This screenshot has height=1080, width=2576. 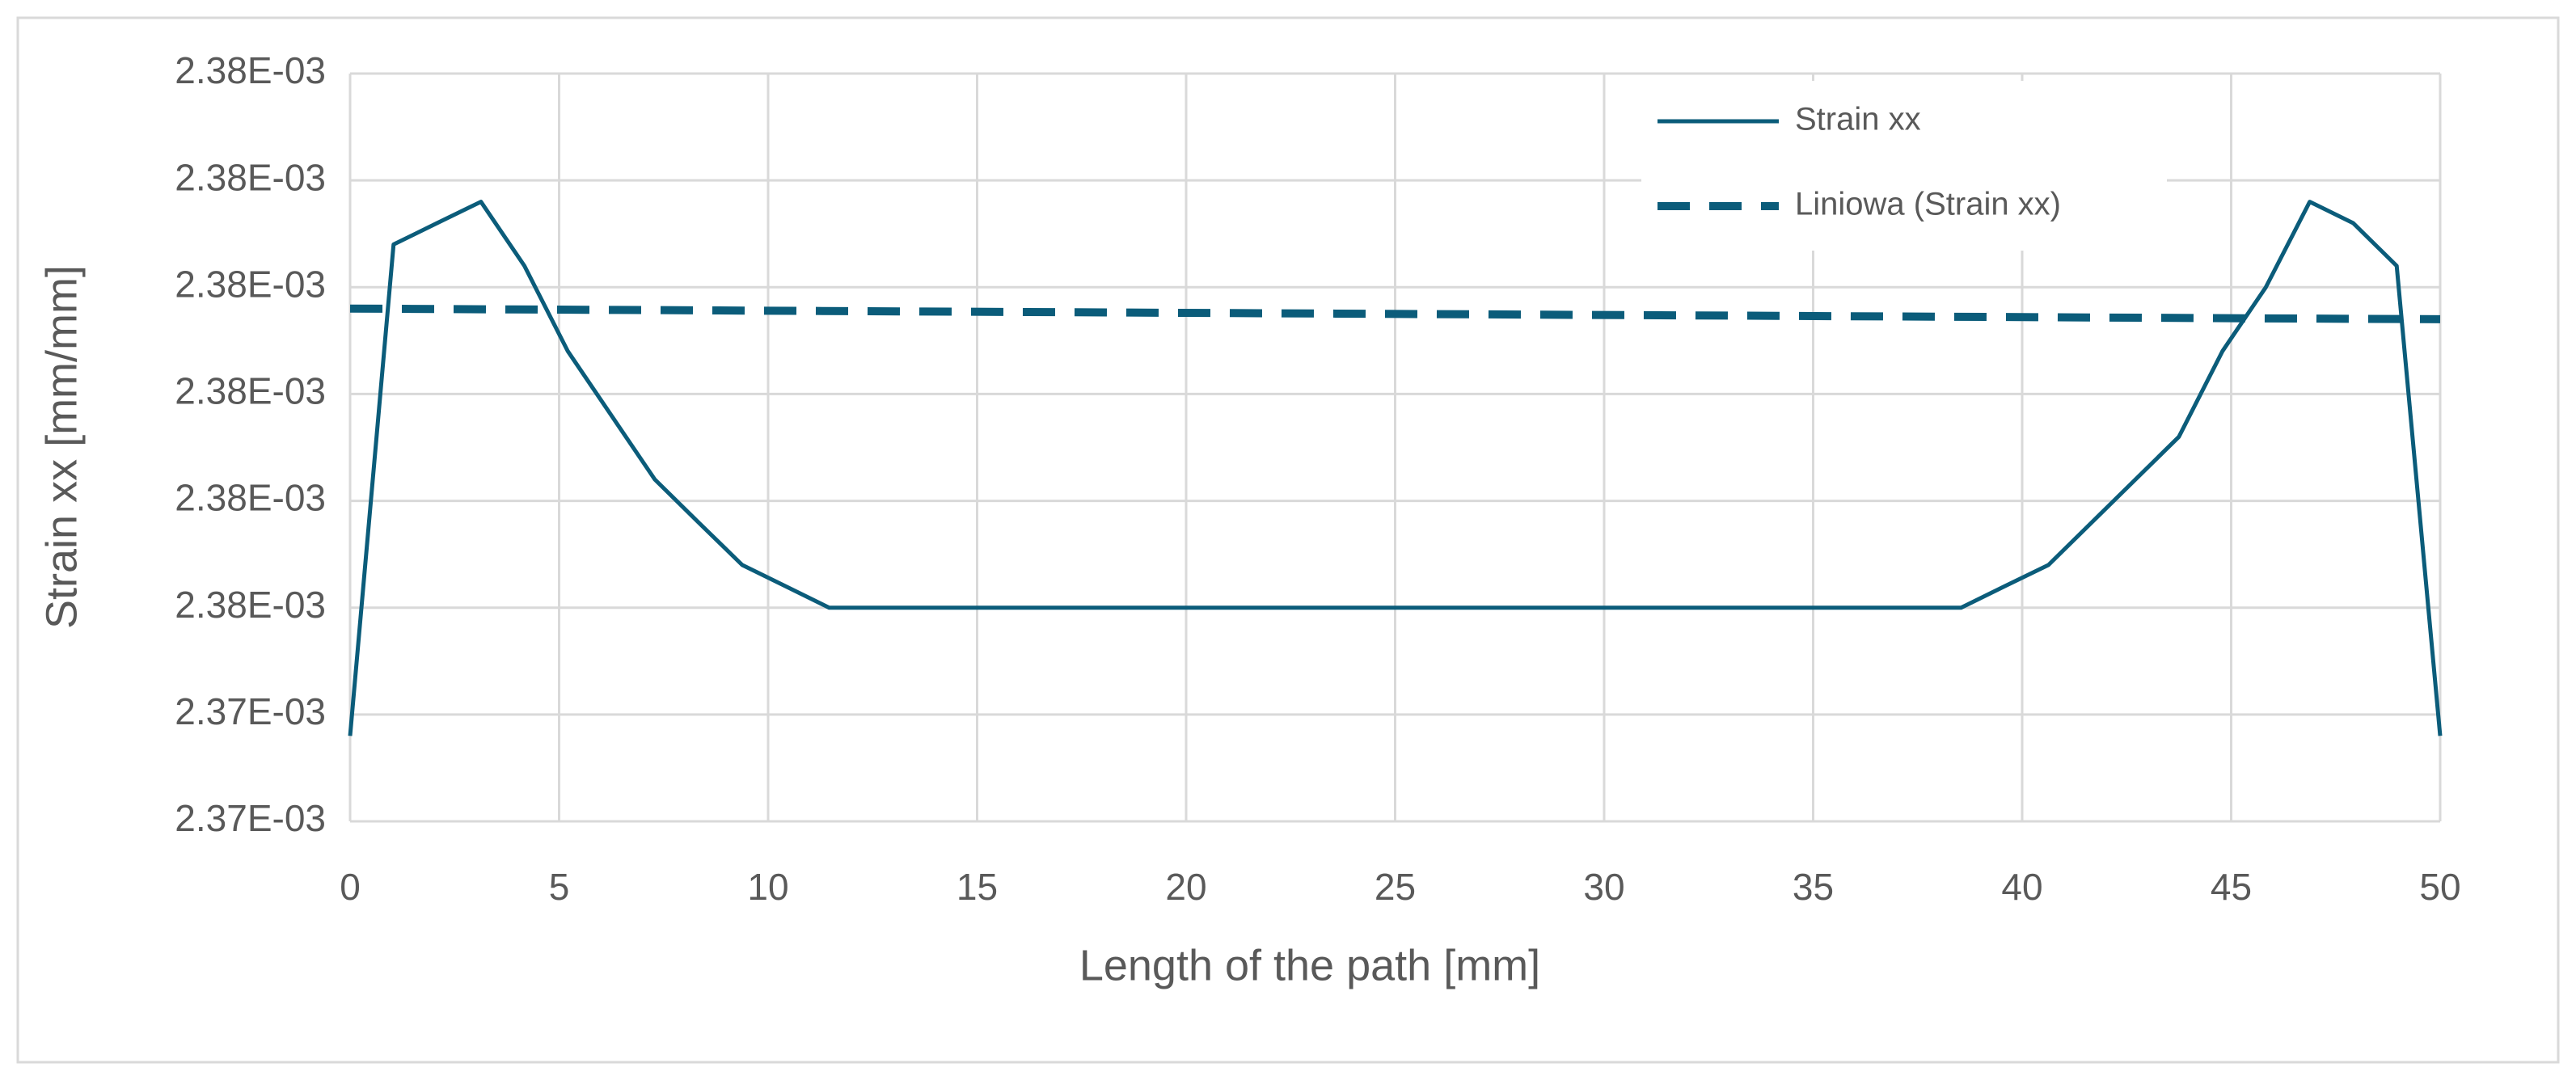 What do you see at coordinates (2231, 887) in the screenshot?
I see `x-tick-label: 45` at bounding box center [2231, 887].